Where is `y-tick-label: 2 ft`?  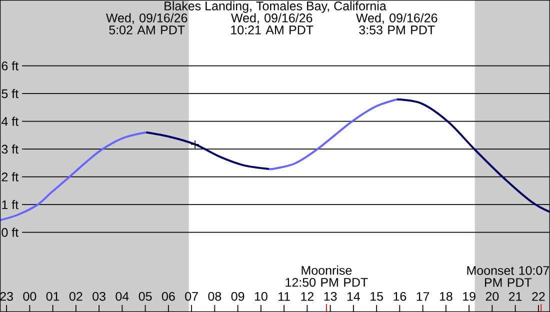 y-tick-label: 2 ft is located at coordinates (10, 177).